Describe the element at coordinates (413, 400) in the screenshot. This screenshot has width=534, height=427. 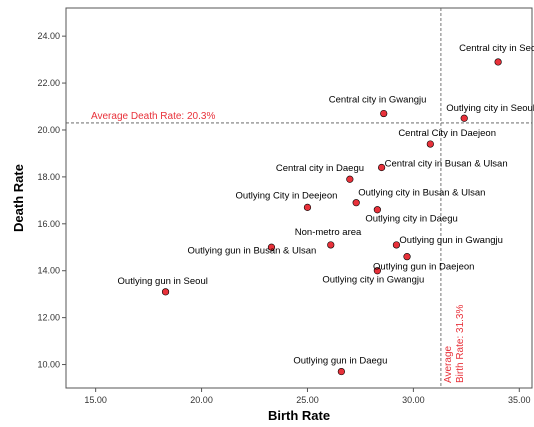
I see `x-tick-label: 30.00` at that location.